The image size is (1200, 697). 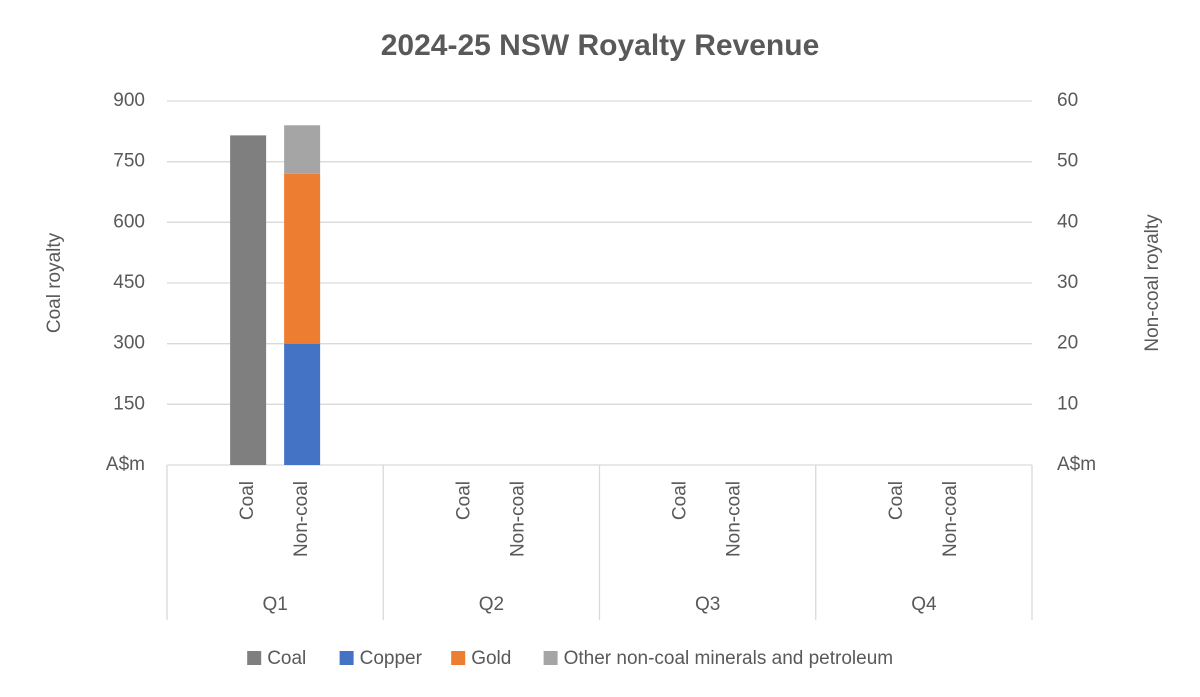 I want to click on y-tick-label: 150, so click(x=129, y=403).